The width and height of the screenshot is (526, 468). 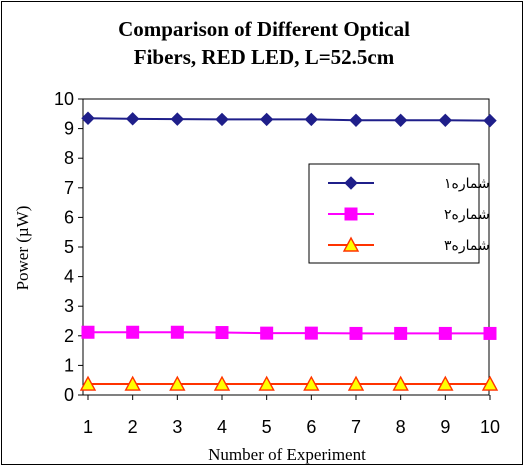 I want to click on chart-title-line-2: Fibers, RED LED, L=52.5cm, so click(x=264, y=57).